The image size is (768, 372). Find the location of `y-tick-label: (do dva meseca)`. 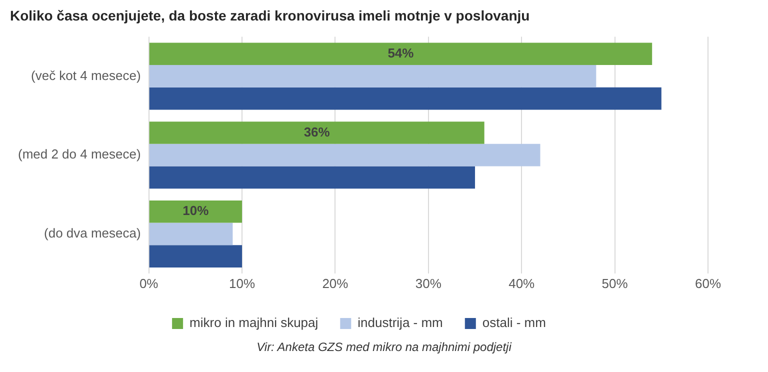

y-tick-label: (do dva meseca) is located at coordinates (92, 233).